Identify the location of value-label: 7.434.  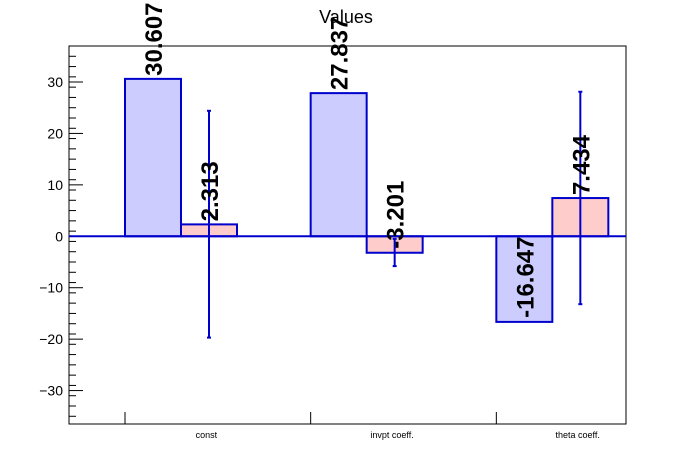
(581, 164).